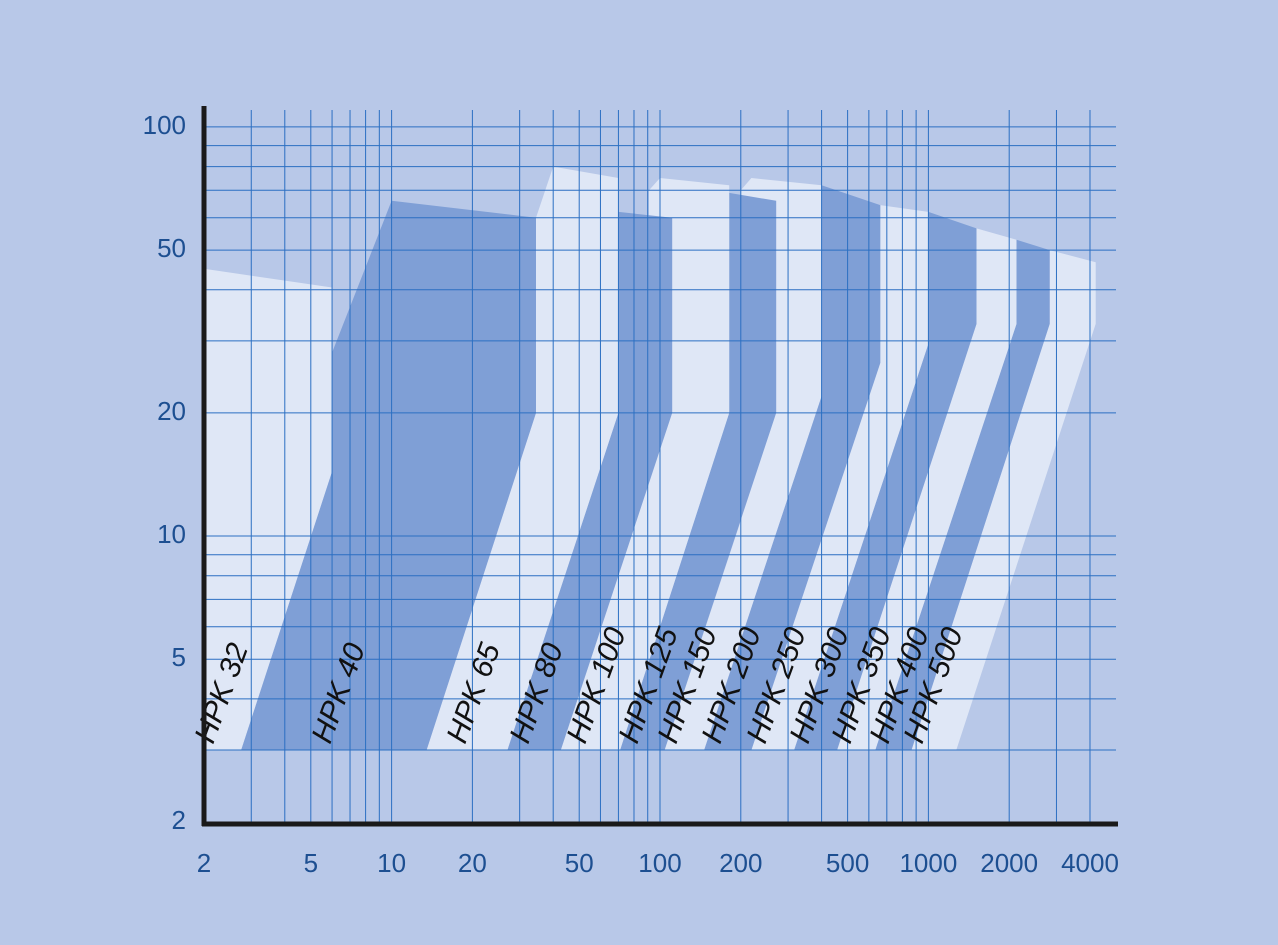  I want to click on y-tick-label: 10, so click(171, 534).